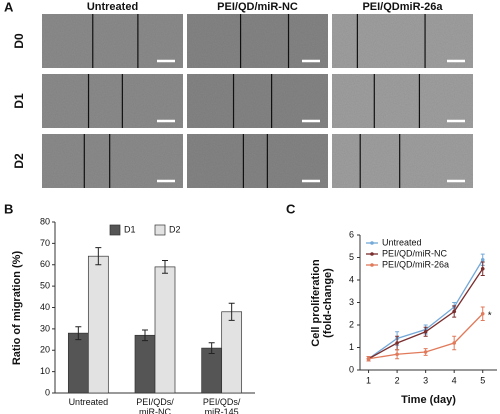 Image resolution: width=500 pixels, height=414 pixels. I want to click on column-header: PEI/QDmiR-26a, so click(402, 7).